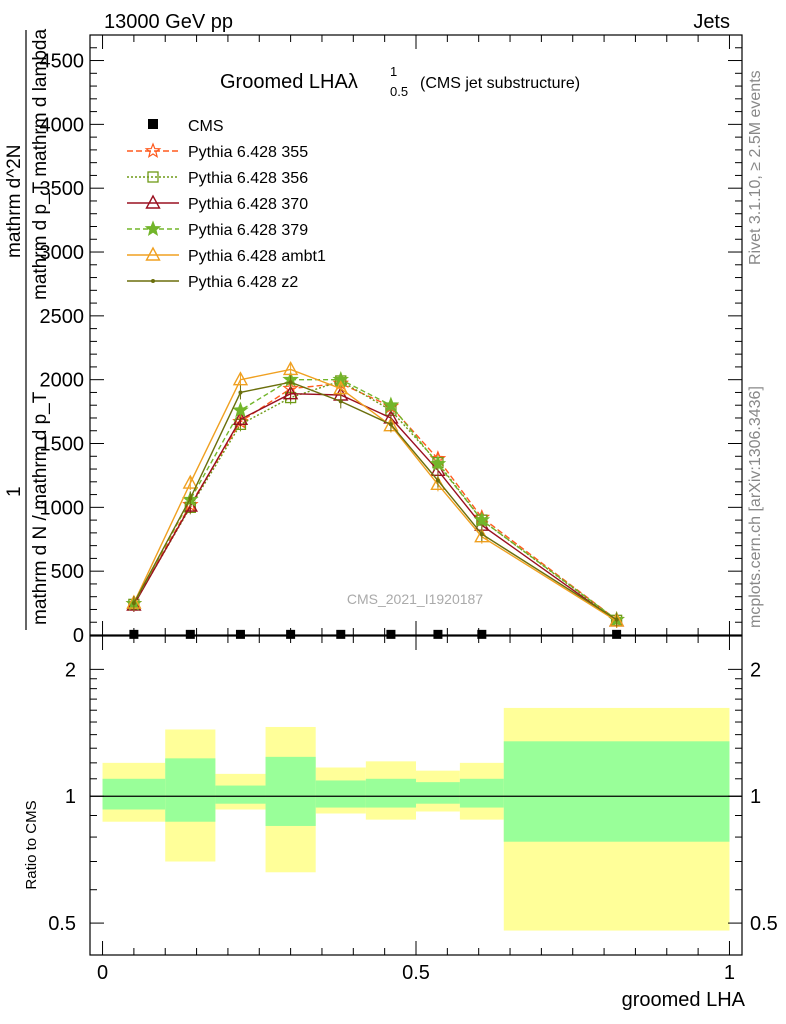  What do you see at coordinates (764, 924) in the screenshot?
I see `ratio-y-tick-label-right: 0.5` at bounding box center [764, 924].